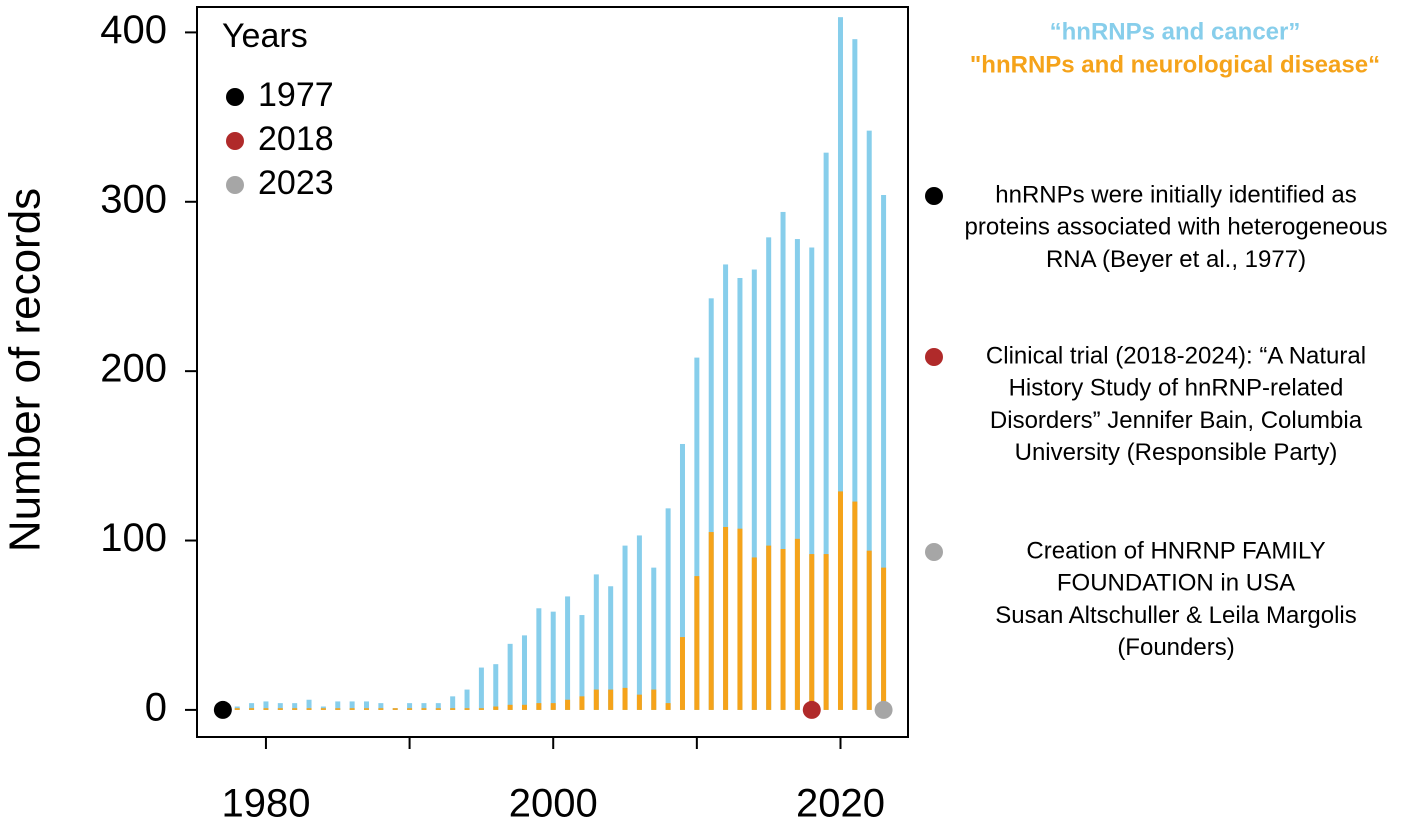 The width and height of the screenshot is (1418, 832). Describe the element at coordinates (1176, 194) in the screenshot. I see `annotation-text: hnRNPs were initially identified as` at that location.